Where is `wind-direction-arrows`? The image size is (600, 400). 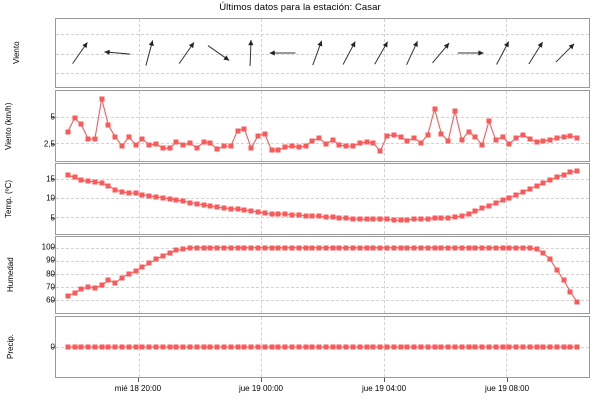 wind-direction-arrows is located at coordinates (323, 53).